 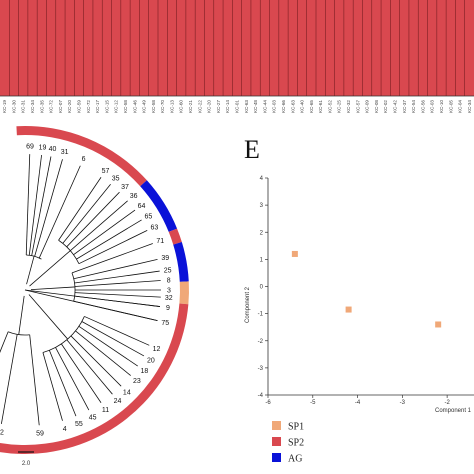 I want to click on sample-label: KC-54, so click(x=413, y=106).